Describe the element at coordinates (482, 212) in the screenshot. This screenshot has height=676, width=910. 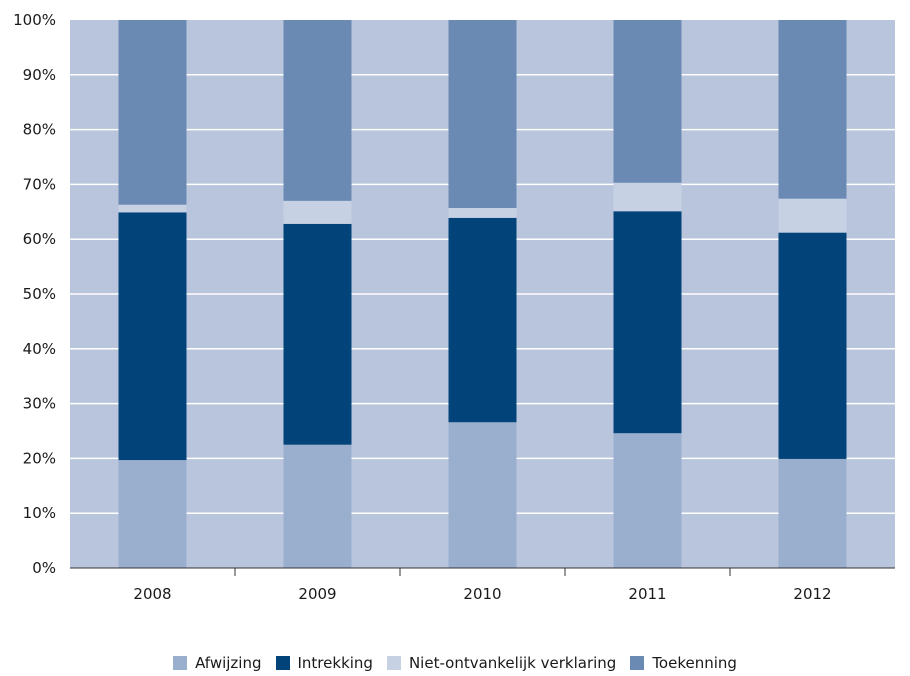
I see `bar-niet-ontvankelijk-verklaring-2010` at that location.